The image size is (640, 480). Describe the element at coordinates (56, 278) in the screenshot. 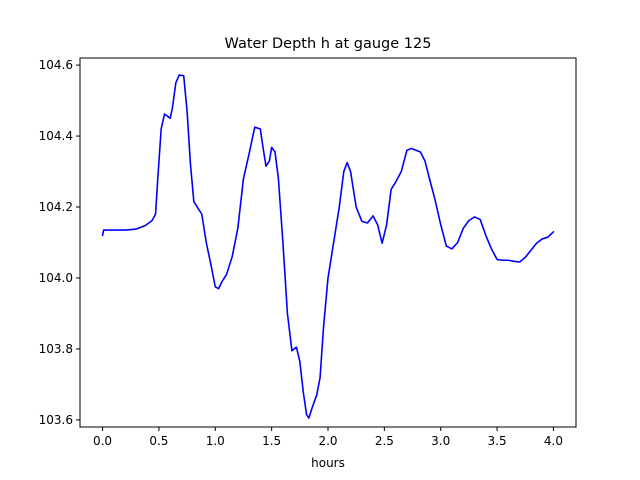

I see `y-tick-label: 104.0` at that location.